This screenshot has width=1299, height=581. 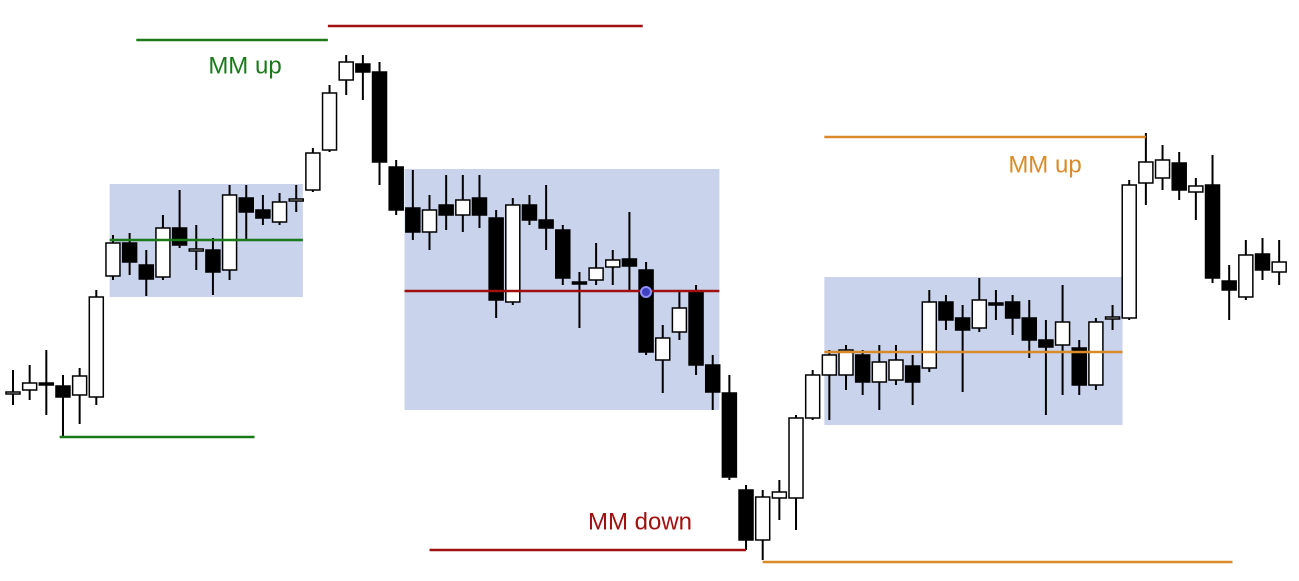 What do you see at coordinates (640, 521) in the screenshot?
I see `annotation: MM down` at bounding box center [640, 521].